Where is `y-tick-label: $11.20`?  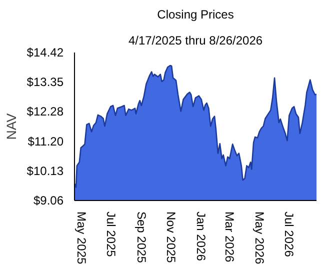
y-tick-label: $11.20 is located at coordinates (46, 141).